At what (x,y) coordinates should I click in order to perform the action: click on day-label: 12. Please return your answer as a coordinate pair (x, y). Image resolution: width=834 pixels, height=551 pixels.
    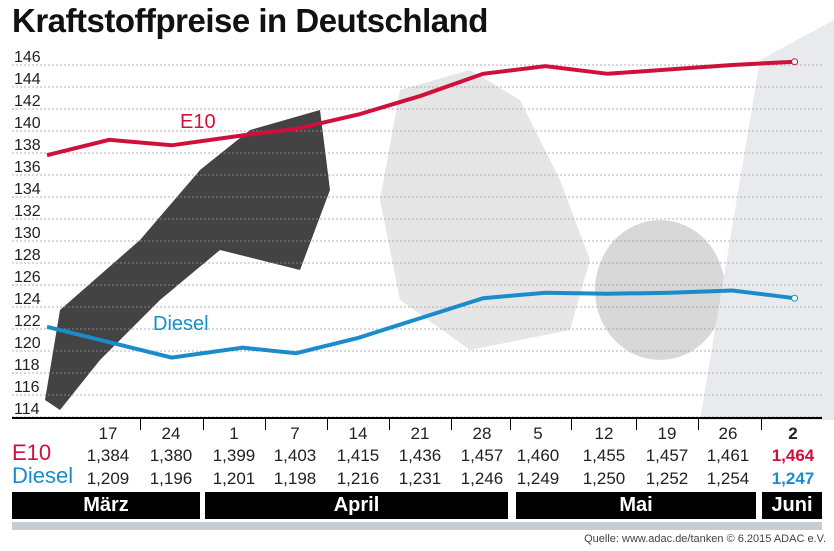
    Looking at the image, I should click on (604, 433).